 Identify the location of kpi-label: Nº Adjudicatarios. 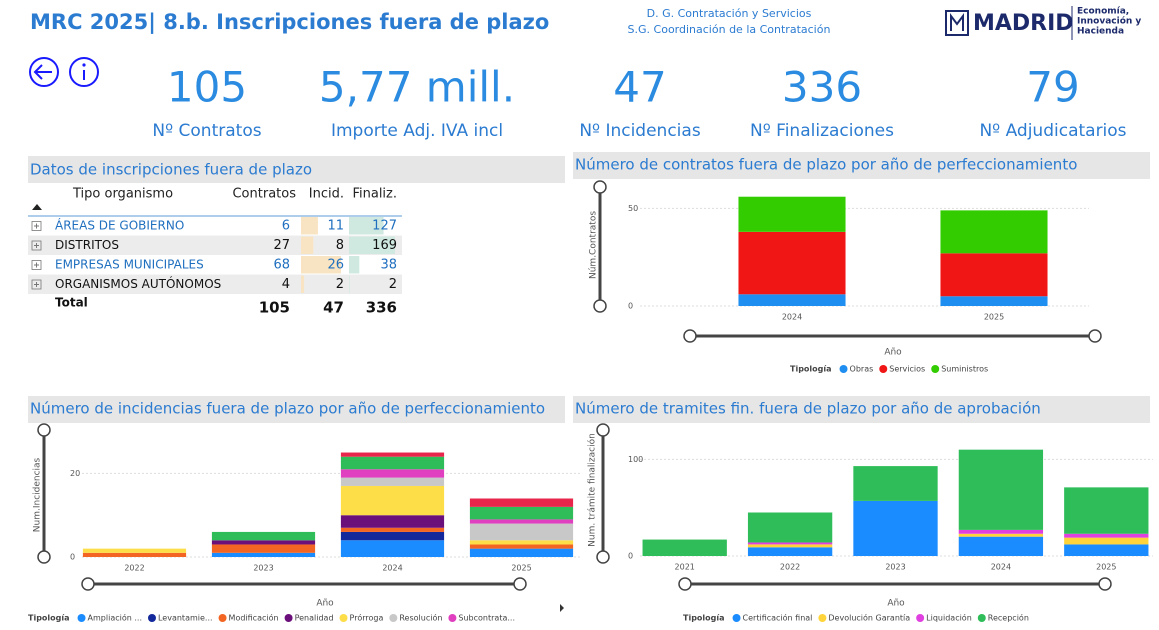
(1052, 131).